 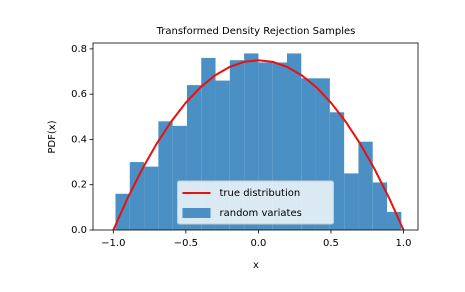 What do you see at coordinates (186, 243) in the screenshot?
I see `x-tick-label: −0.5` at bounding box center [186, 243].